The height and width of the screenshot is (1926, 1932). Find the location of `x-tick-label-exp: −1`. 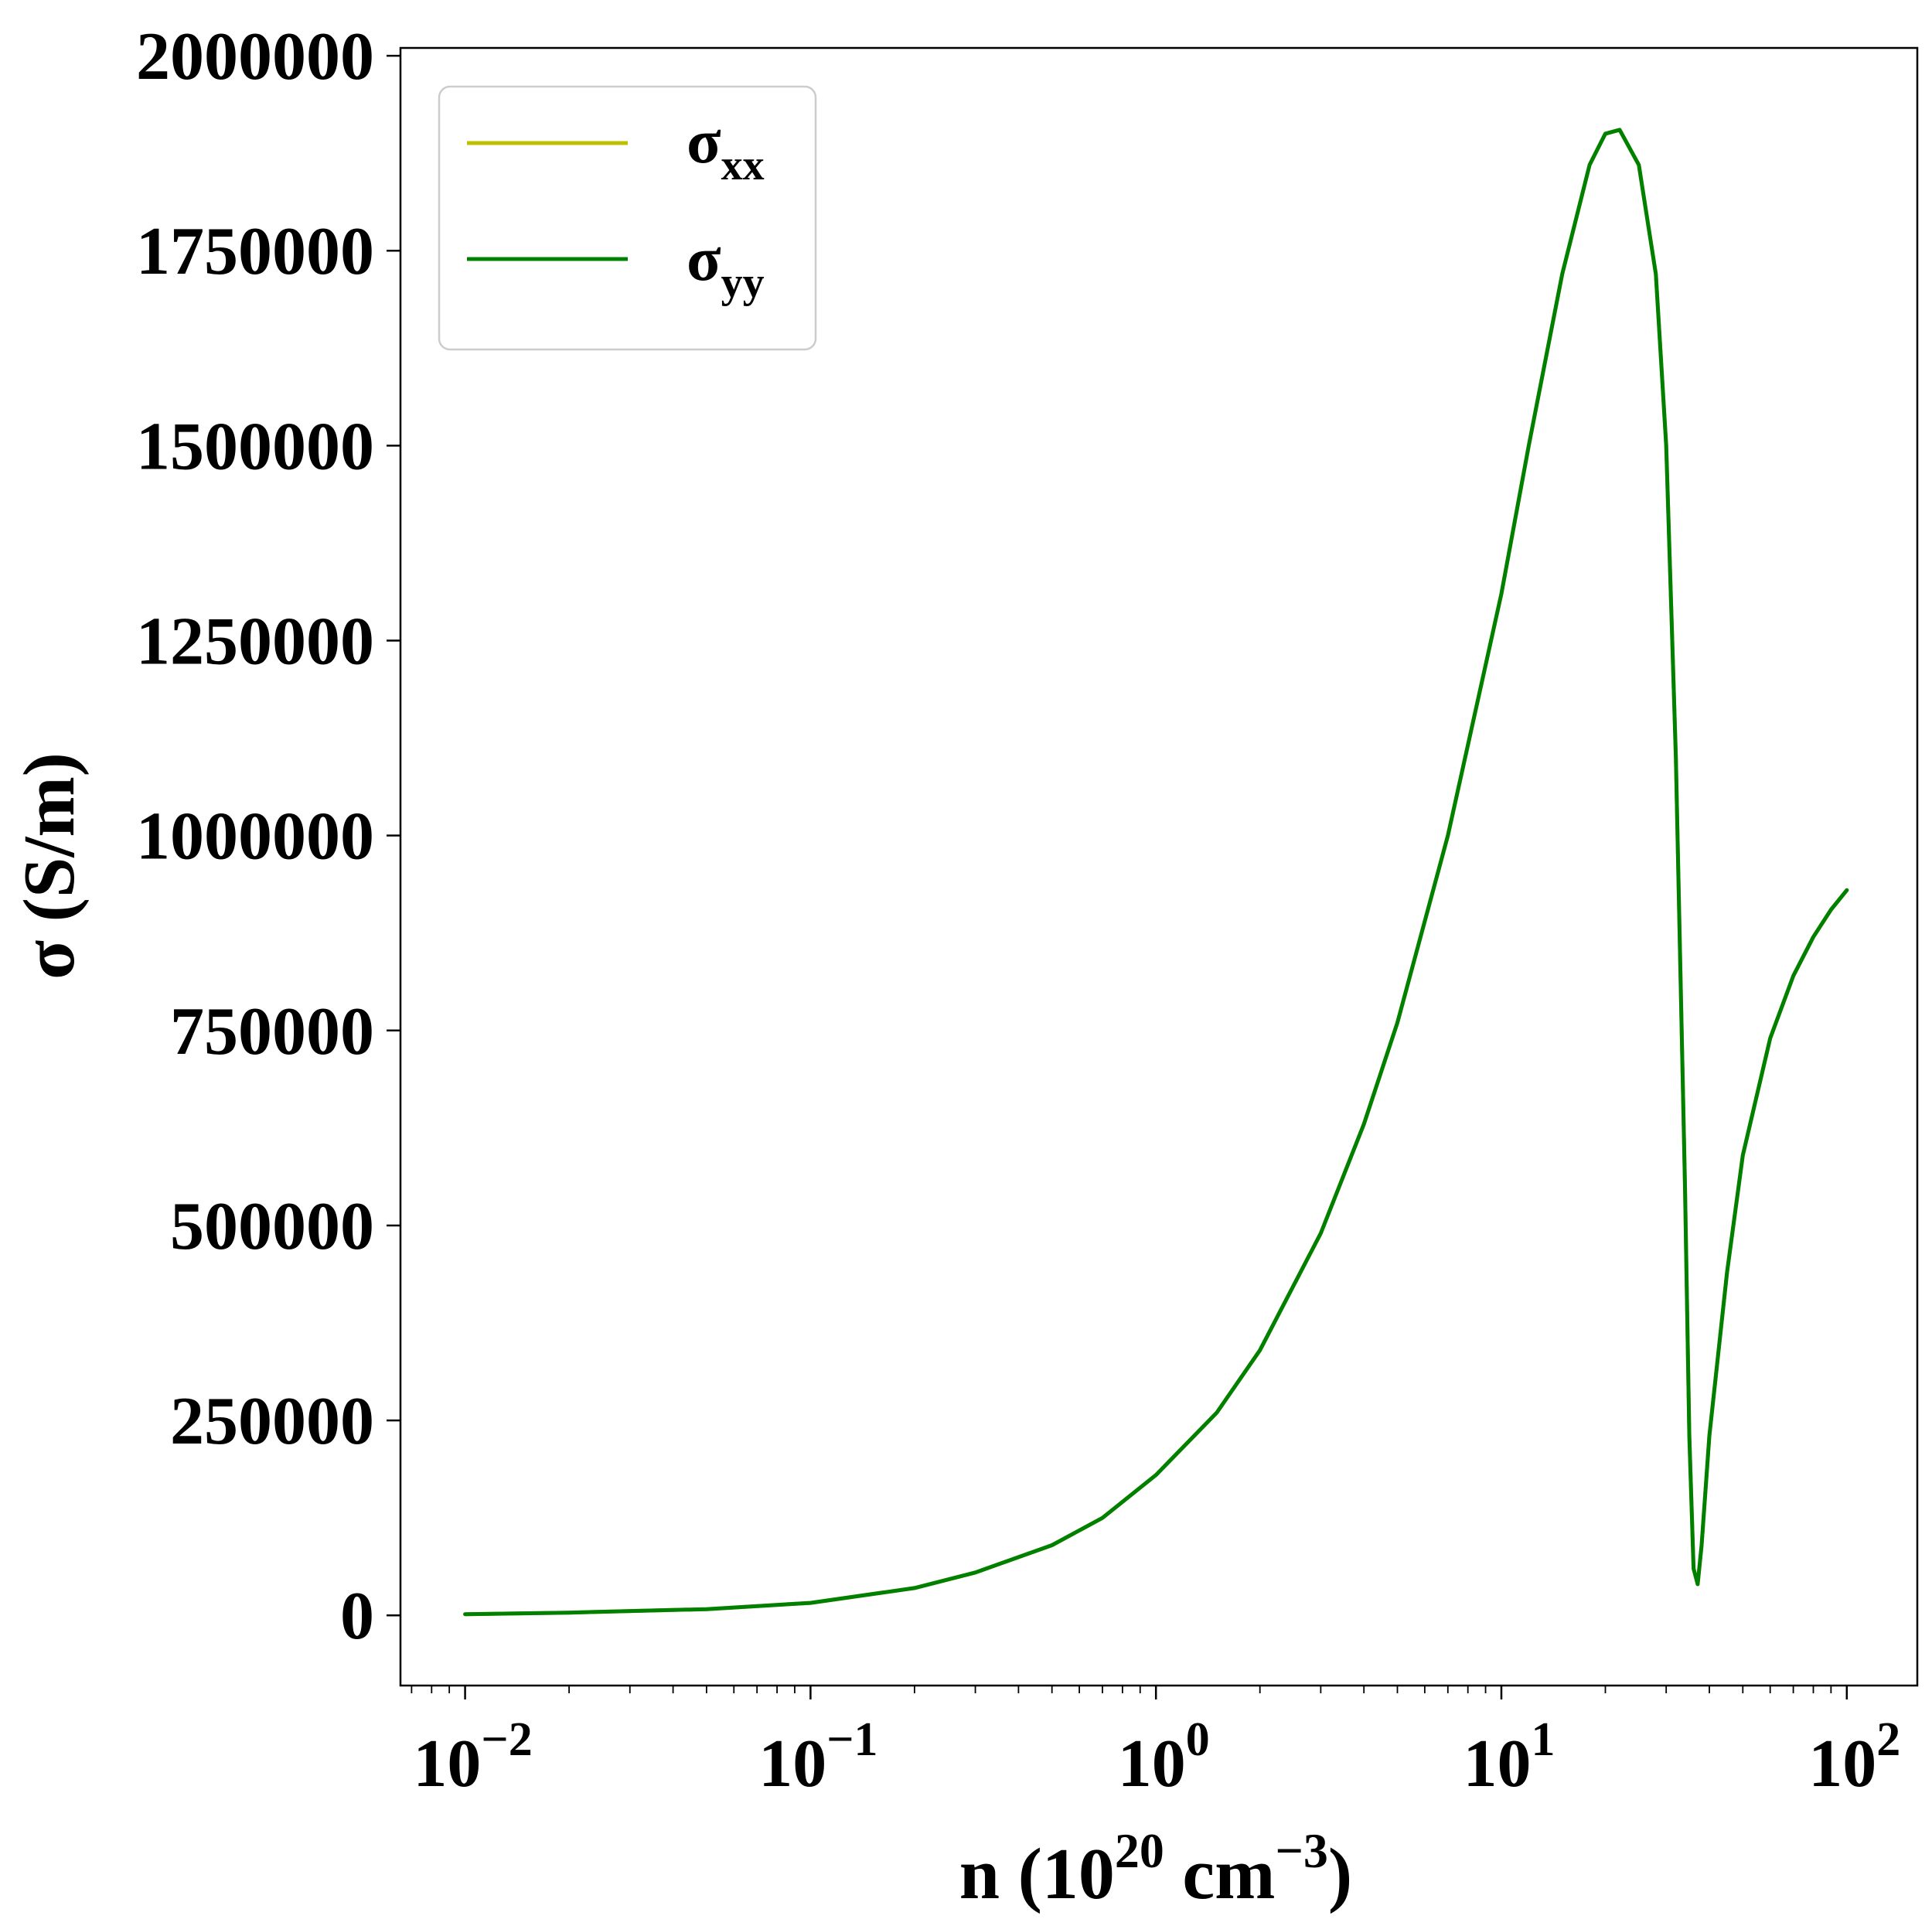

x-tick-label-exp: −1 is located at coordinates (851, 1739).